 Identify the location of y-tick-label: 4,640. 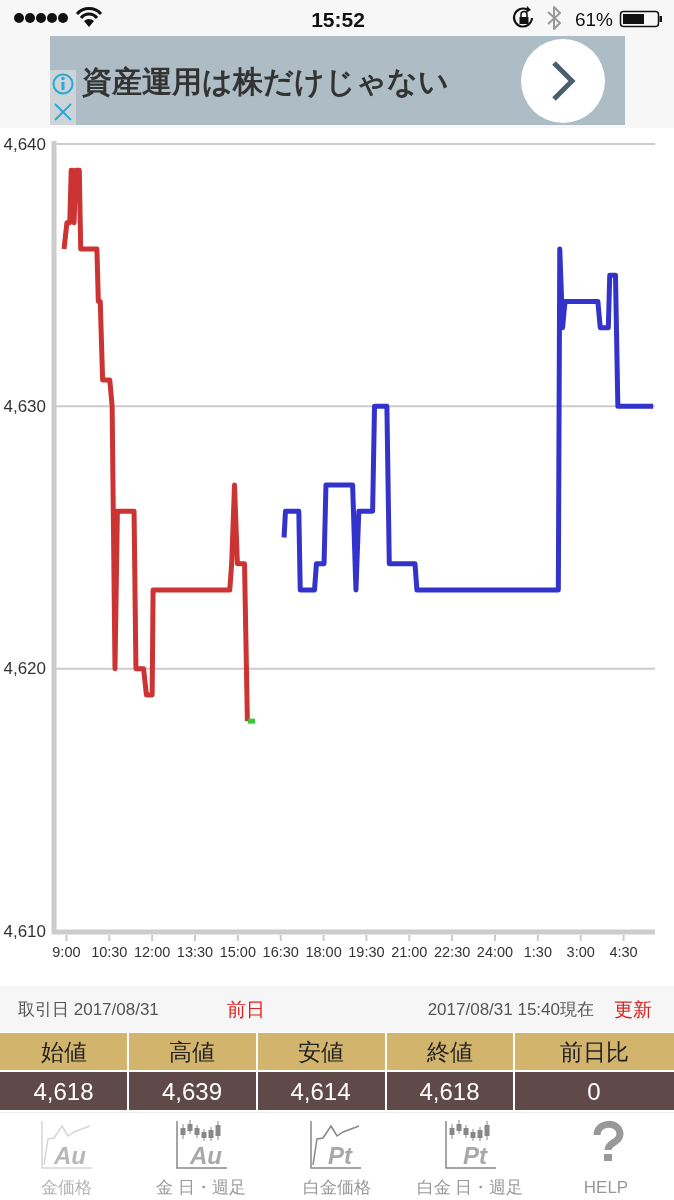
(24, 144).